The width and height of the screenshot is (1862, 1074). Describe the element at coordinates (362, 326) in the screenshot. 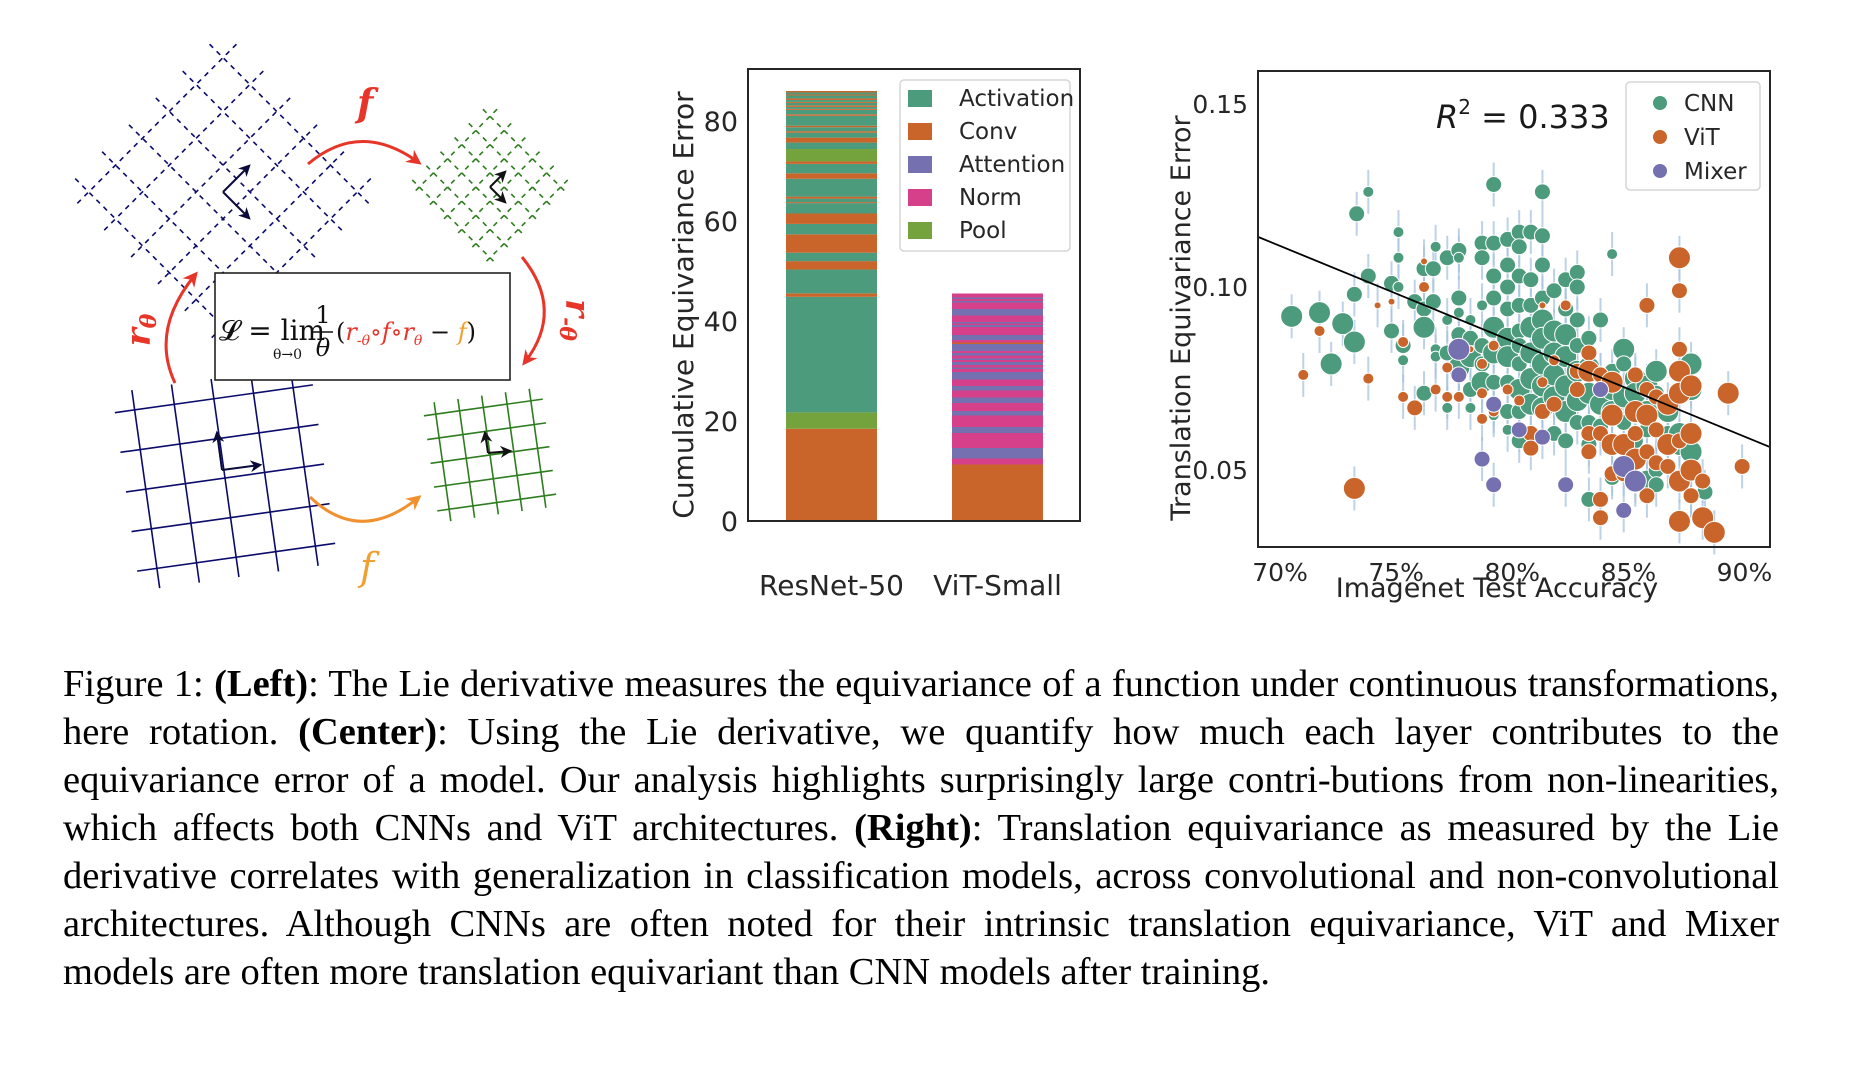

I see `lie-derivative-formula-box: 𝓛 = lim θ→0 1 θ (r-θ∘f∘rθ − f)` at that location.